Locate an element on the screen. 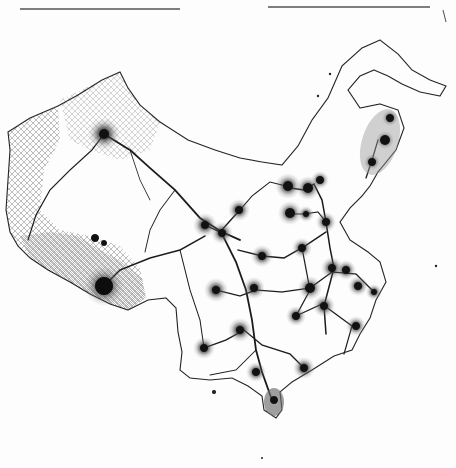  north-west-mesh-region is located at coordinates (110, 116).